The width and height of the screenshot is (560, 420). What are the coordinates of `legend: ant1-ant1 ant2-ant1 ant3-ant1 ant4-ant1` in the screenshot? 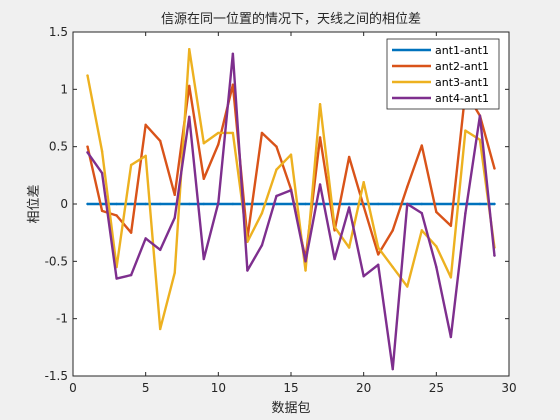 It's located at (443, 74).